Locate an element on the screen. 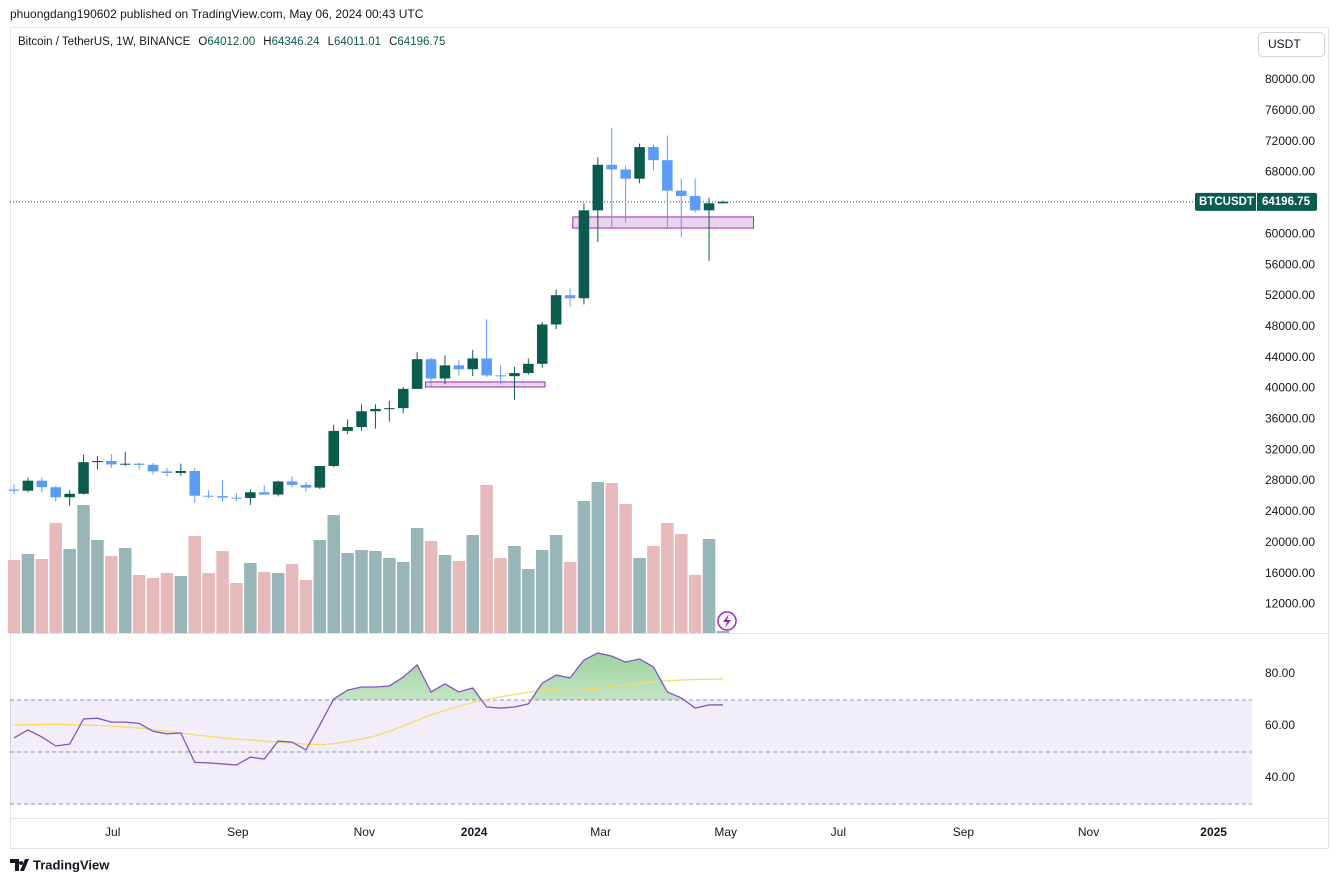 The height and width of the screenshot is (883, 1338). last-price-symbol: BTCUSDT is located at coordinates (1226, 202).